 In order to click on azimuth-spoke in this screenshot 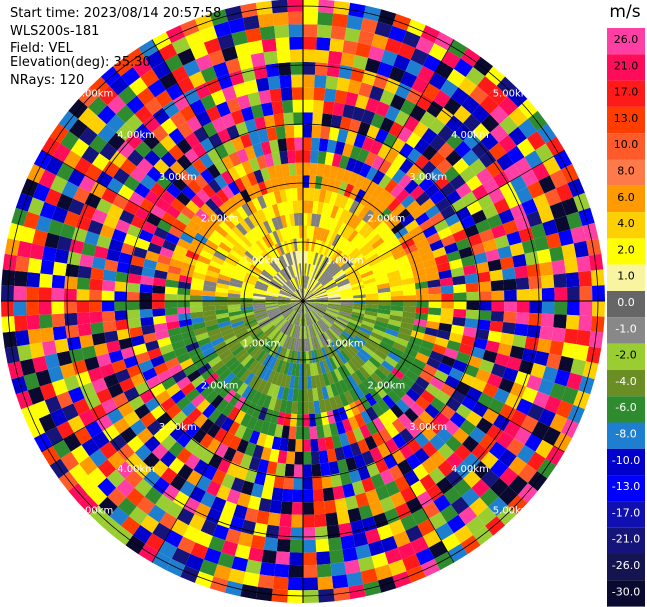, I will do `click(172, 225)`.